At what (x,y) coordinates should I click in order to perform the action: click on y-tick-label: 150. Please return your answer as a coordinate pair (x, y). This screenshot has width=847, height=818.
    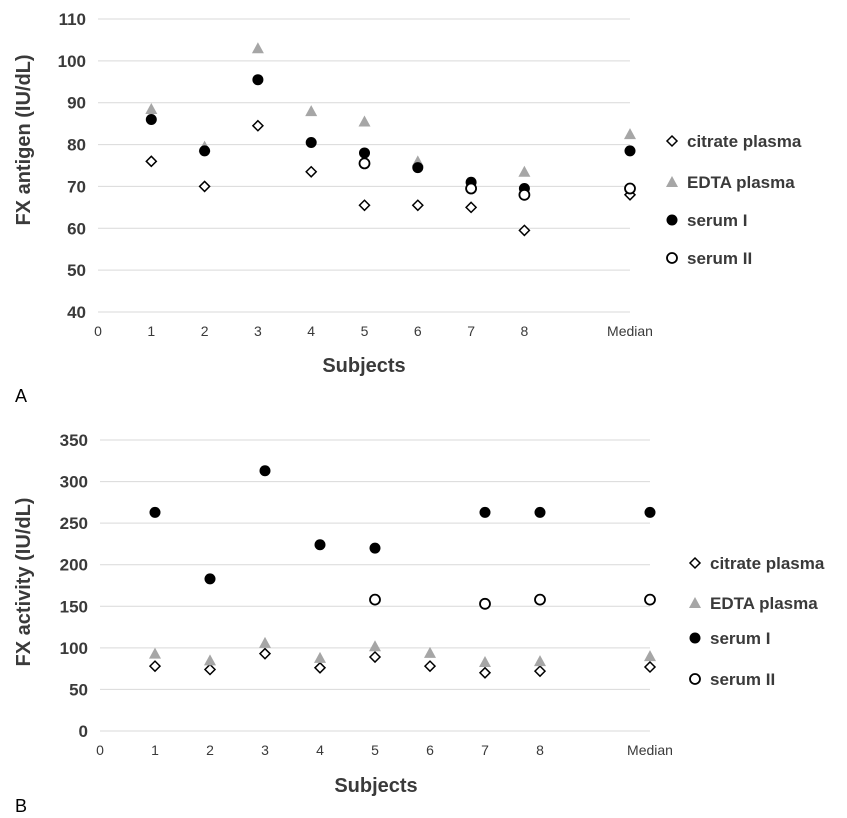
    Looking at the image, I should click on (74, 606).